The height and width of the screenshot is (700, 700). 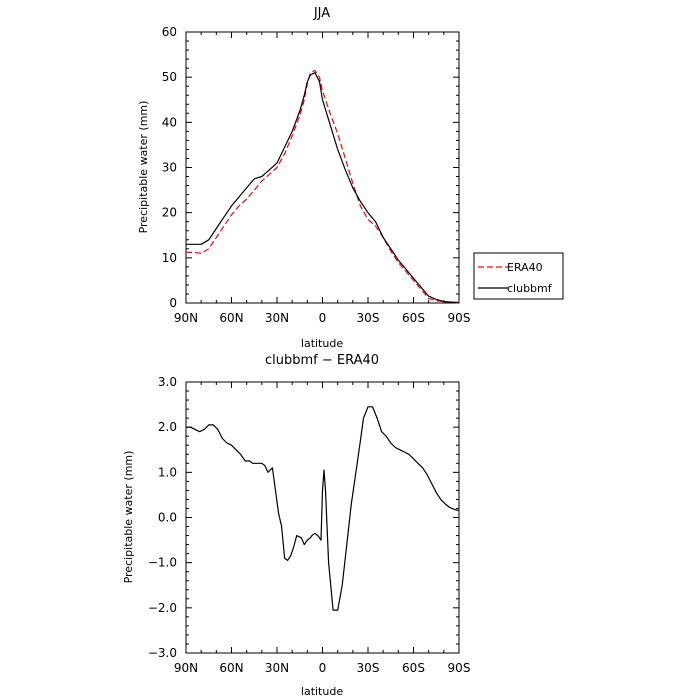 What do you see at coordinates (169, 77) in the screenshot?
I see `y-tick-label: 50` at bounding box center [169, 77].